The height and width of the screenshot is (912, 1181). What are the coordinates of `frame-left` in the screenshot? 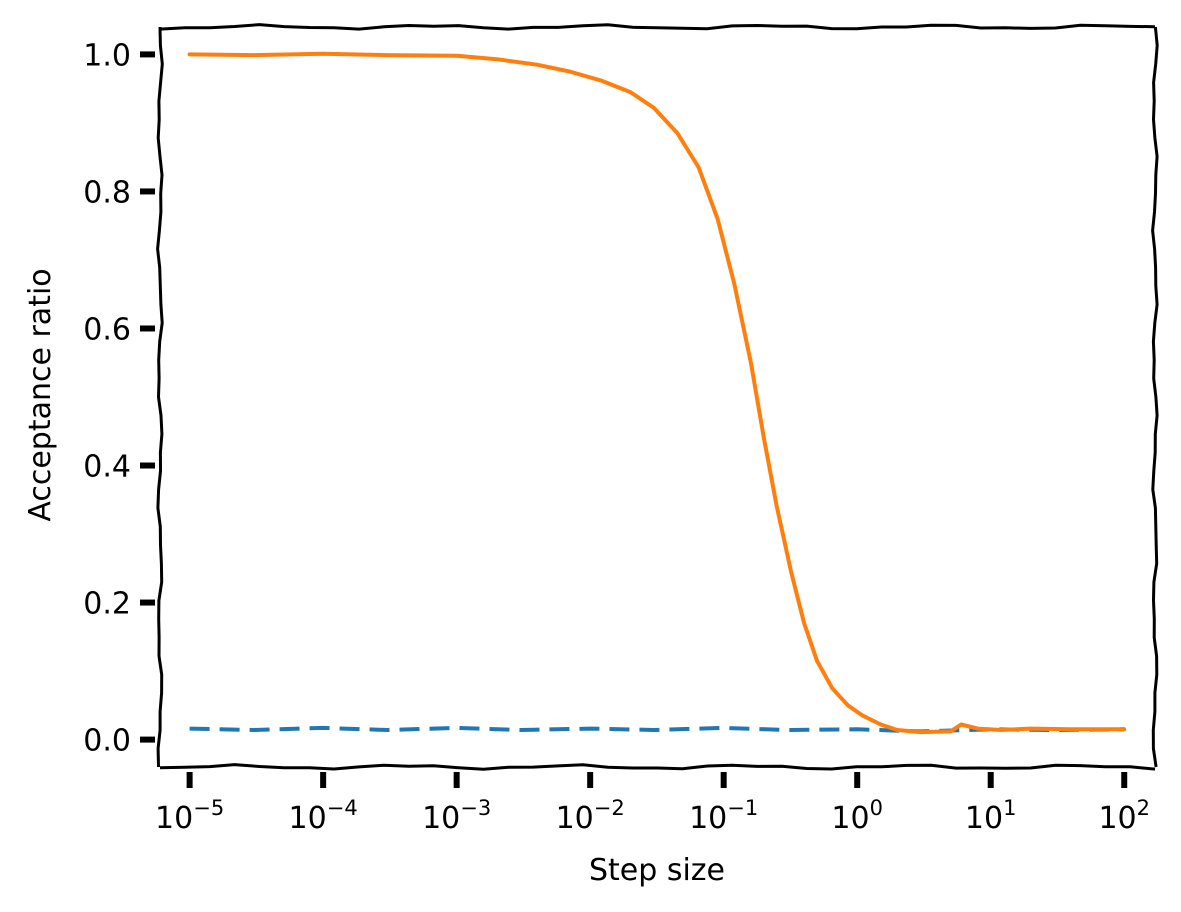 It's located at (160, 397).